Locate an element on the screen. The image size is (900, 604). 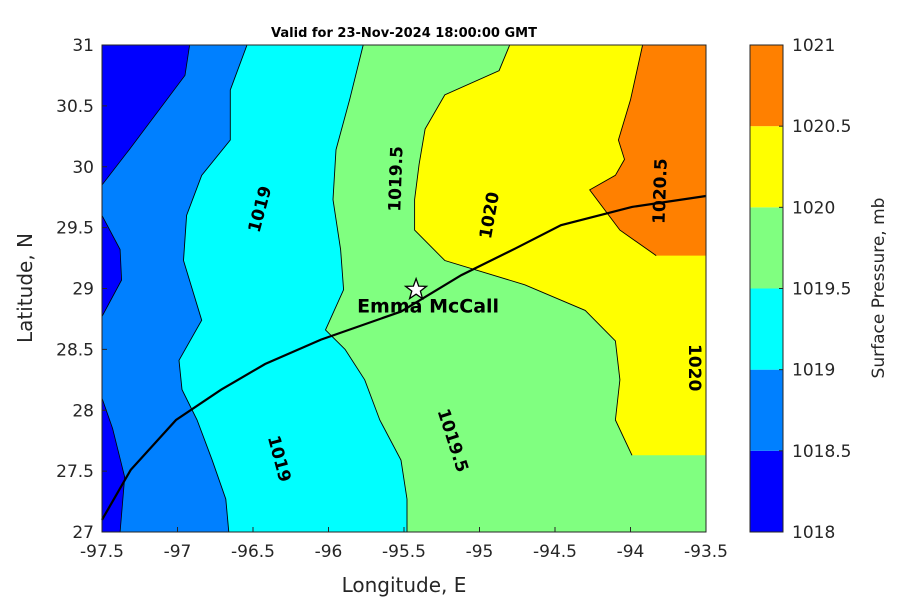
colorbar-tick-label: 1020 is located at coordinates (813, 208).